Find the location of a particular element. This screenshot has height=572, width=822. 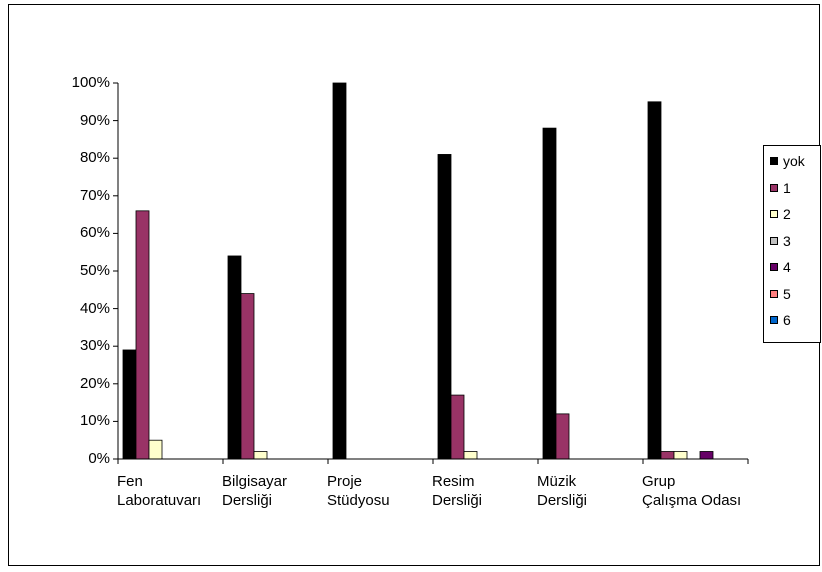

x-category-label-line: Stüdyosu is located at coordinates (358, 500).